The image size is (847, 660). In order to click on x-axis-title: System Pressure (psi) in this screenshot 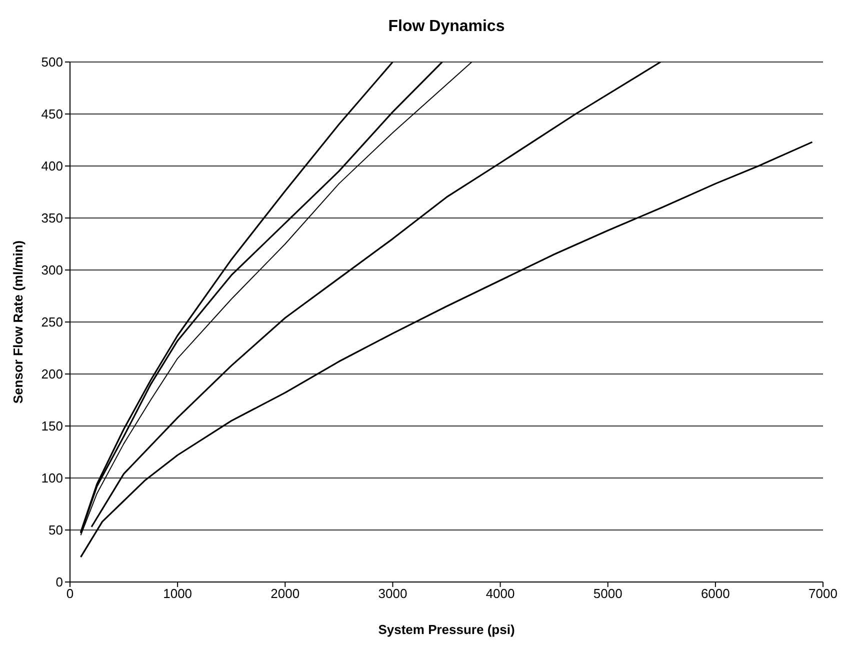, I will do `click(446, 629)`.